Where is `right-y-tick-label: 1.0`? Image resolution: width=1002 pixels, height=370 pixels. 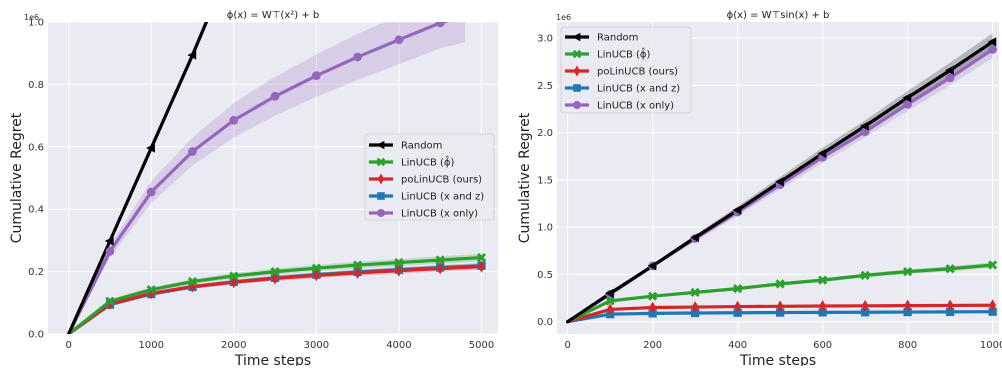
right-y-tick-label: 1.0 is located at coordinates (545, 228).